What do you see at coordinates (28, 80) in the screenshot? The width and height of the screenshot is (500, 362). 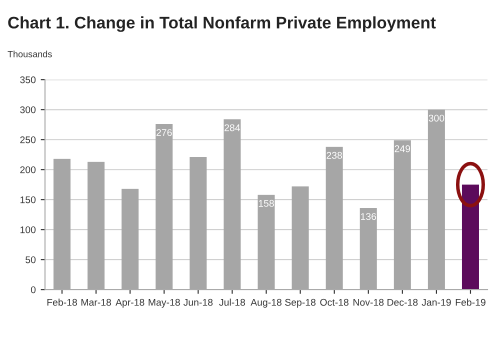 I see `y-tick-label: 350` at bounding box center [28, 80].